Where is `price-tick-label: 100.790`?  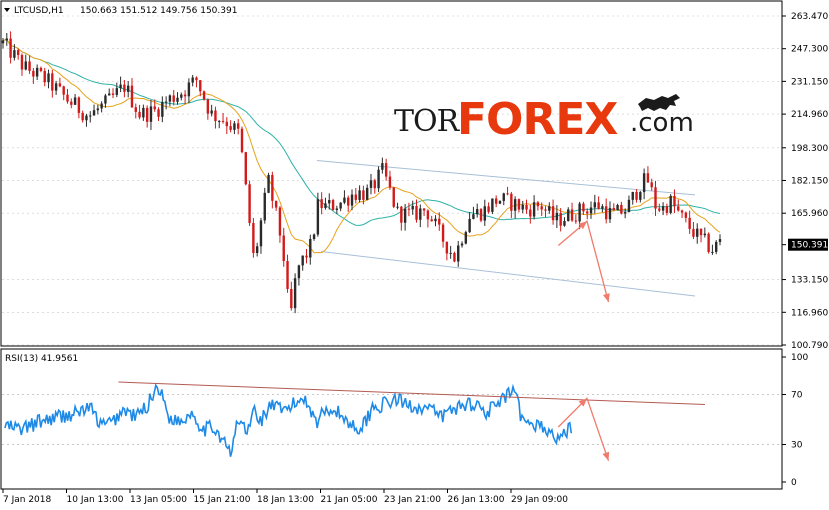
price-tick-label: 100.790 is located at coordinates (809, 346).